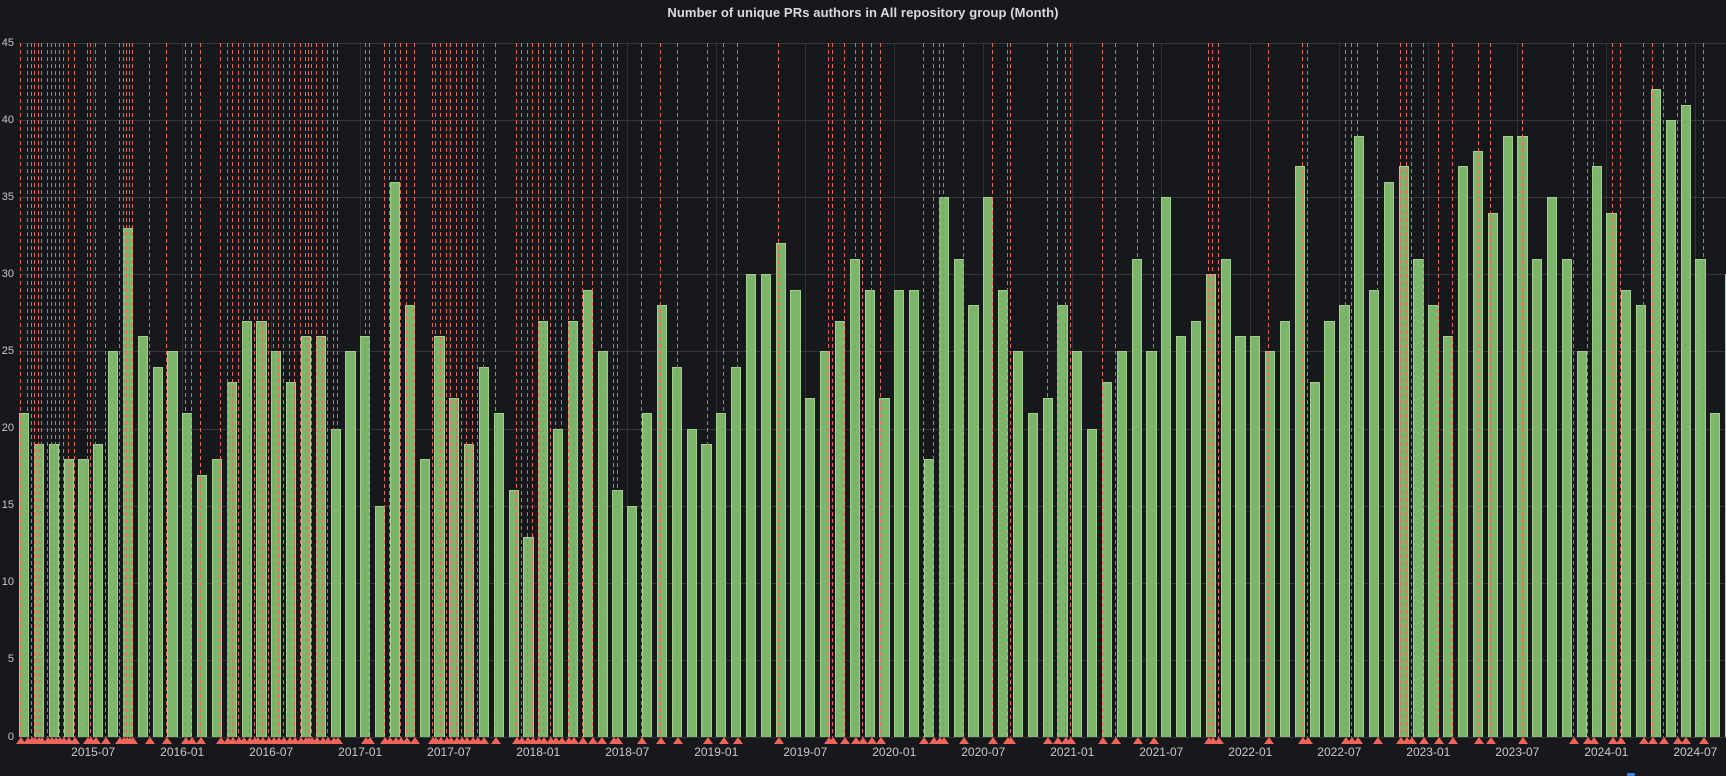 The image size is (1726, 776). Describe the element at coordinates (1631, 774) in the screenshot. I see `scrollbar-thumb` at that location.